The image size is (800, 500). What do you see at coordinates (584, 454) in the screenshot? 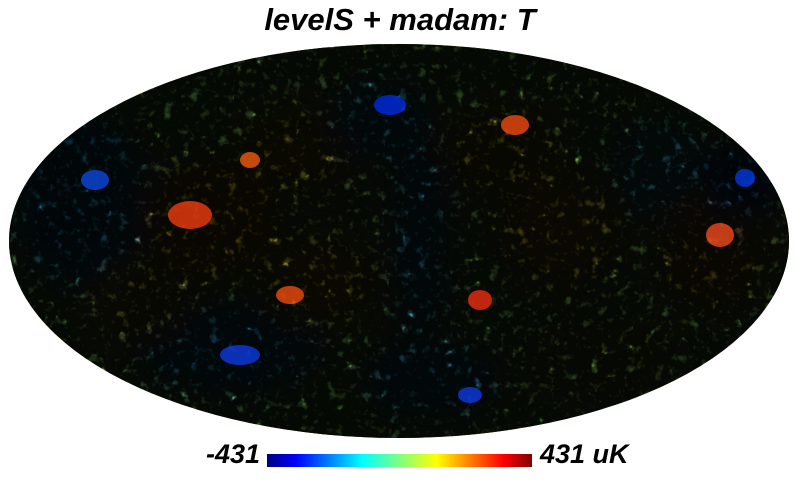
I see `colorbar-max-label: 431 uK` at bounding box center [584, 454].